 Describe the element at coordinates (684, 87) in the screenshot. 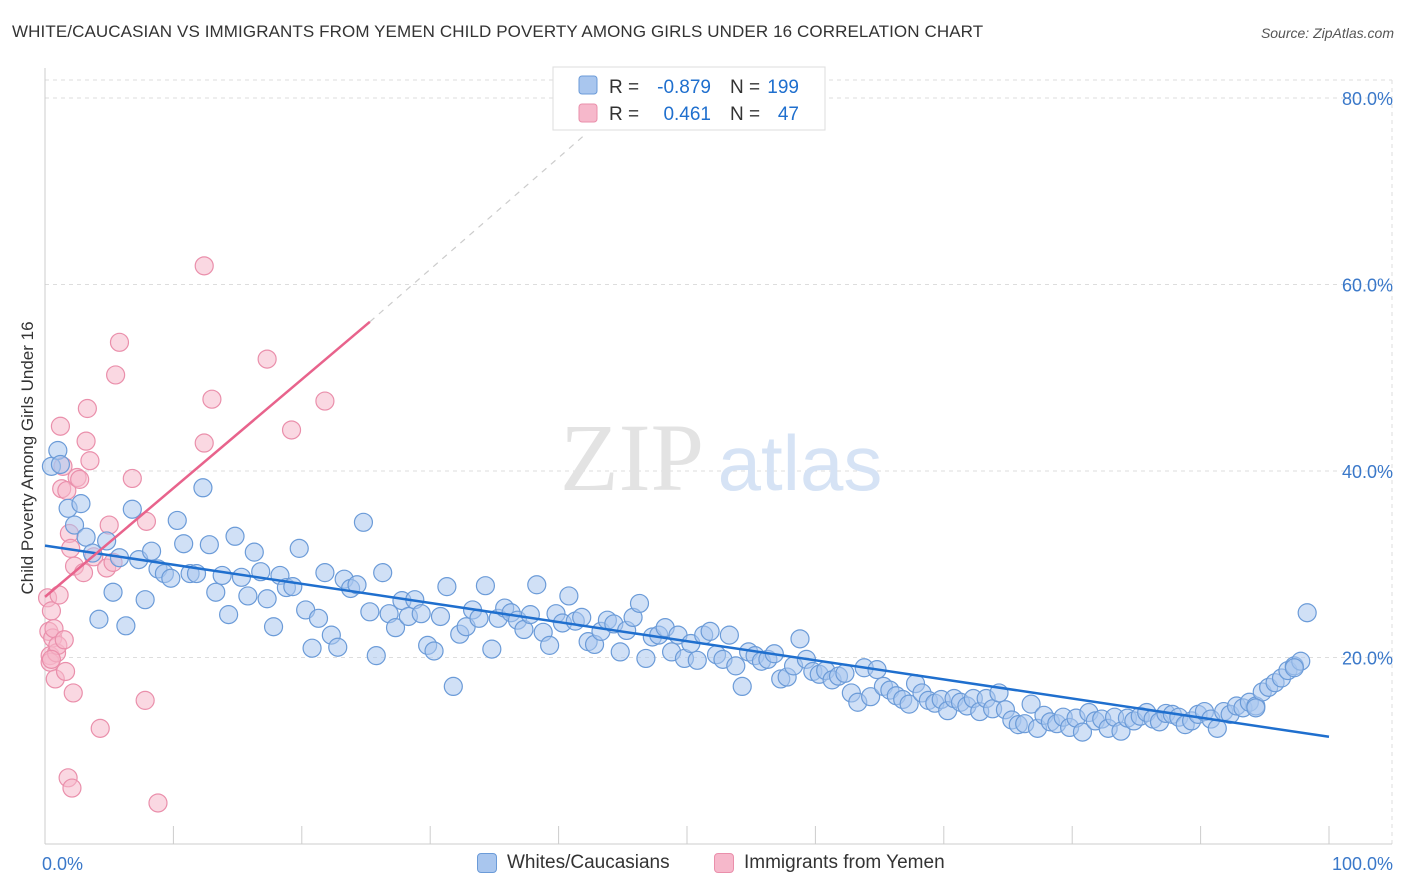

I see `legend-r-value-blue: -0.879` at that location.